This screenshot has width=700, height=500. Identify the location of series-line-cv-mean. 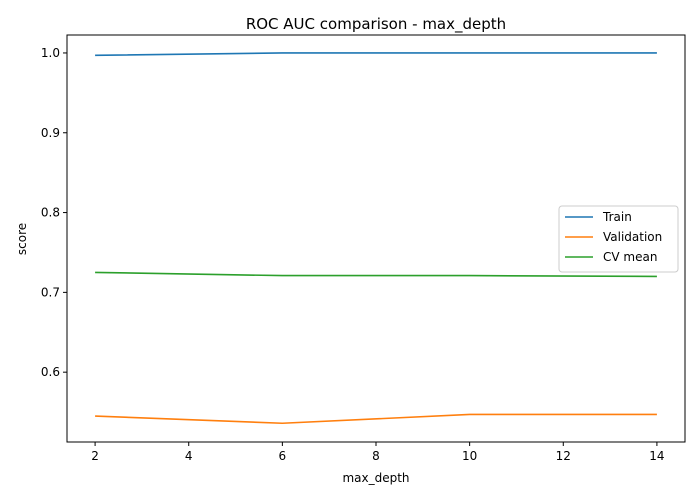
(376, 274).